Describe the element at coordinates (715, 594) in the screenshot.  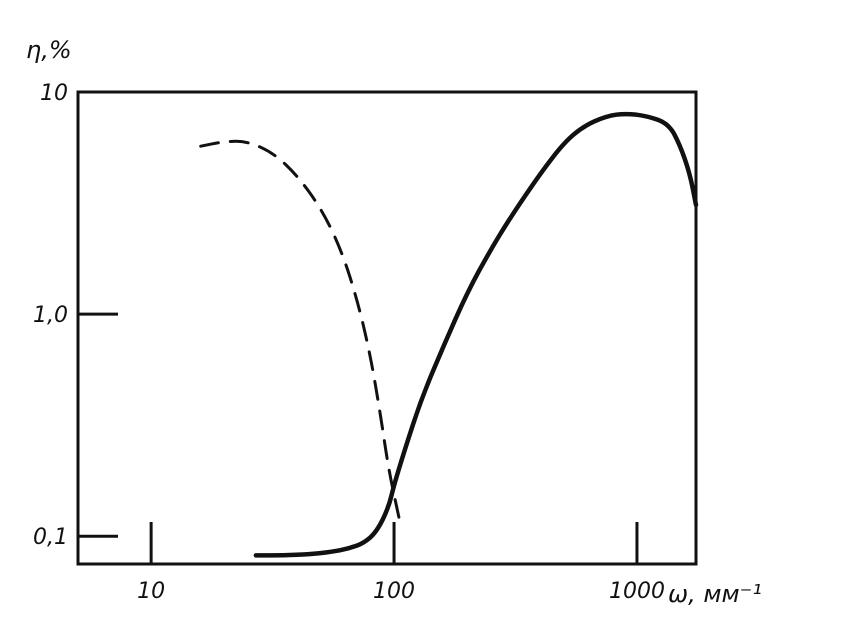
I see `x-axis-title: ω, мм⁻¹` at that location.